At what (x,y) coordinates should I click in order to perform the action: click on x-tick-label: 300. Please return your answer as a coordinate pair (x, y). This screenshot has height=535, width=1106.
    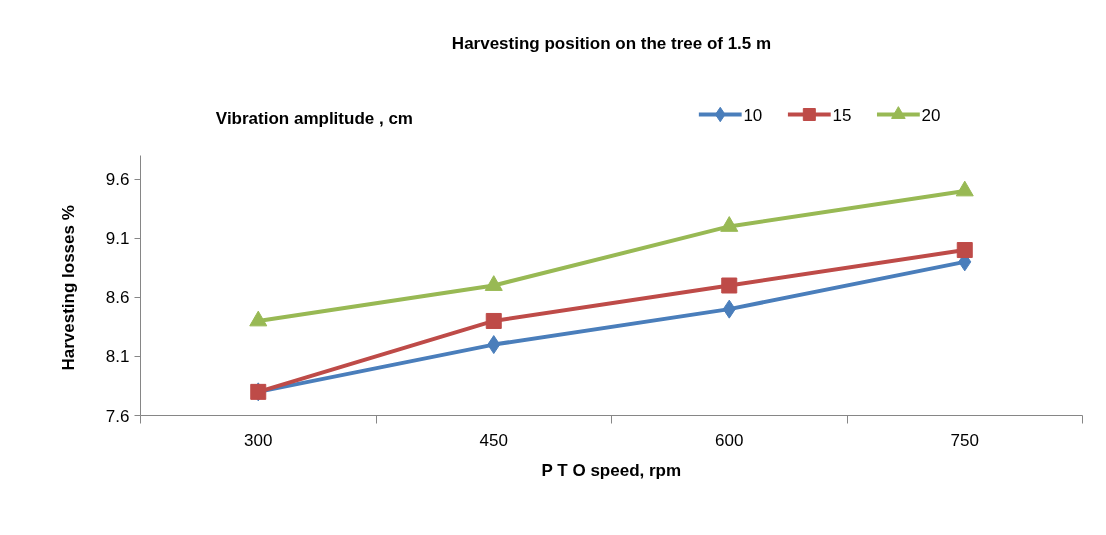
    Looking at the image, I should click on (258, 440).